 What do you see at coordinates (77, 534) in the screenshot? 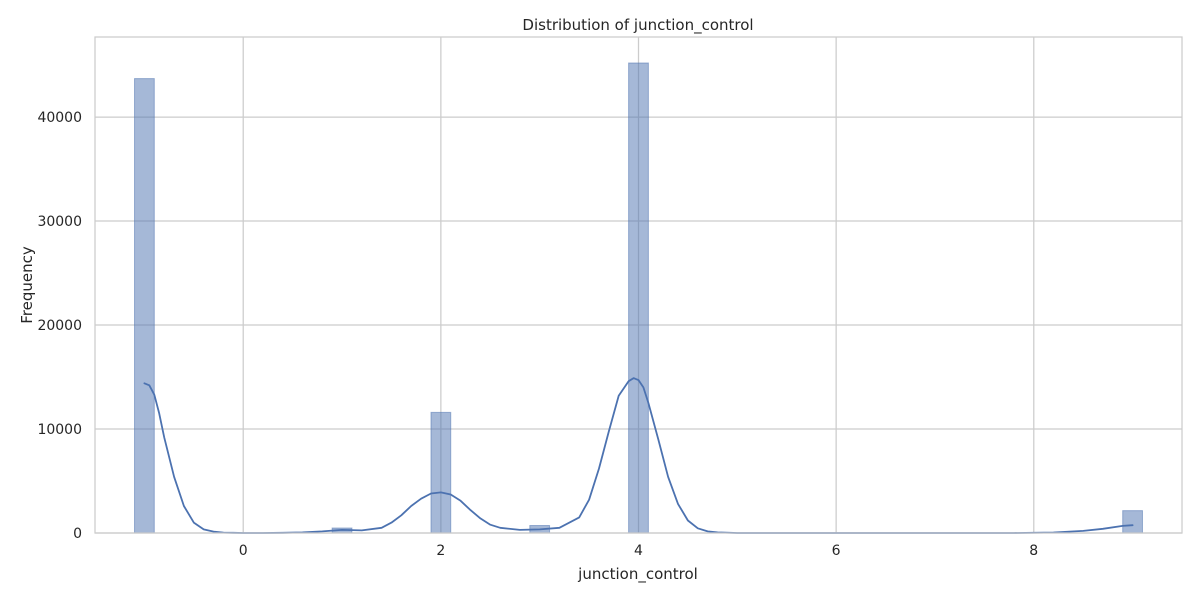
I see `y-tick-label: 0` at bounding box center [77, 534].